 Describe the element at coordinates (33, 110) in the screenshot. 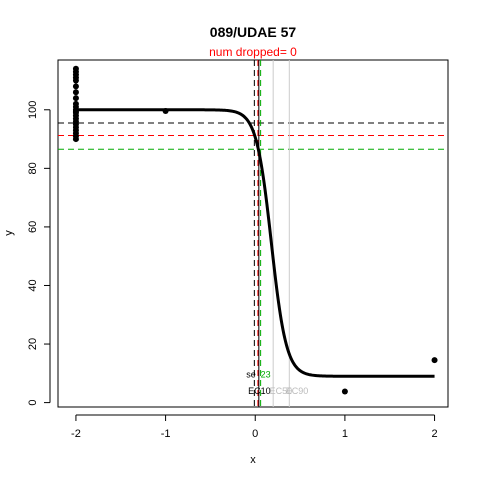

I see `y-tick-label: 100` at that location.